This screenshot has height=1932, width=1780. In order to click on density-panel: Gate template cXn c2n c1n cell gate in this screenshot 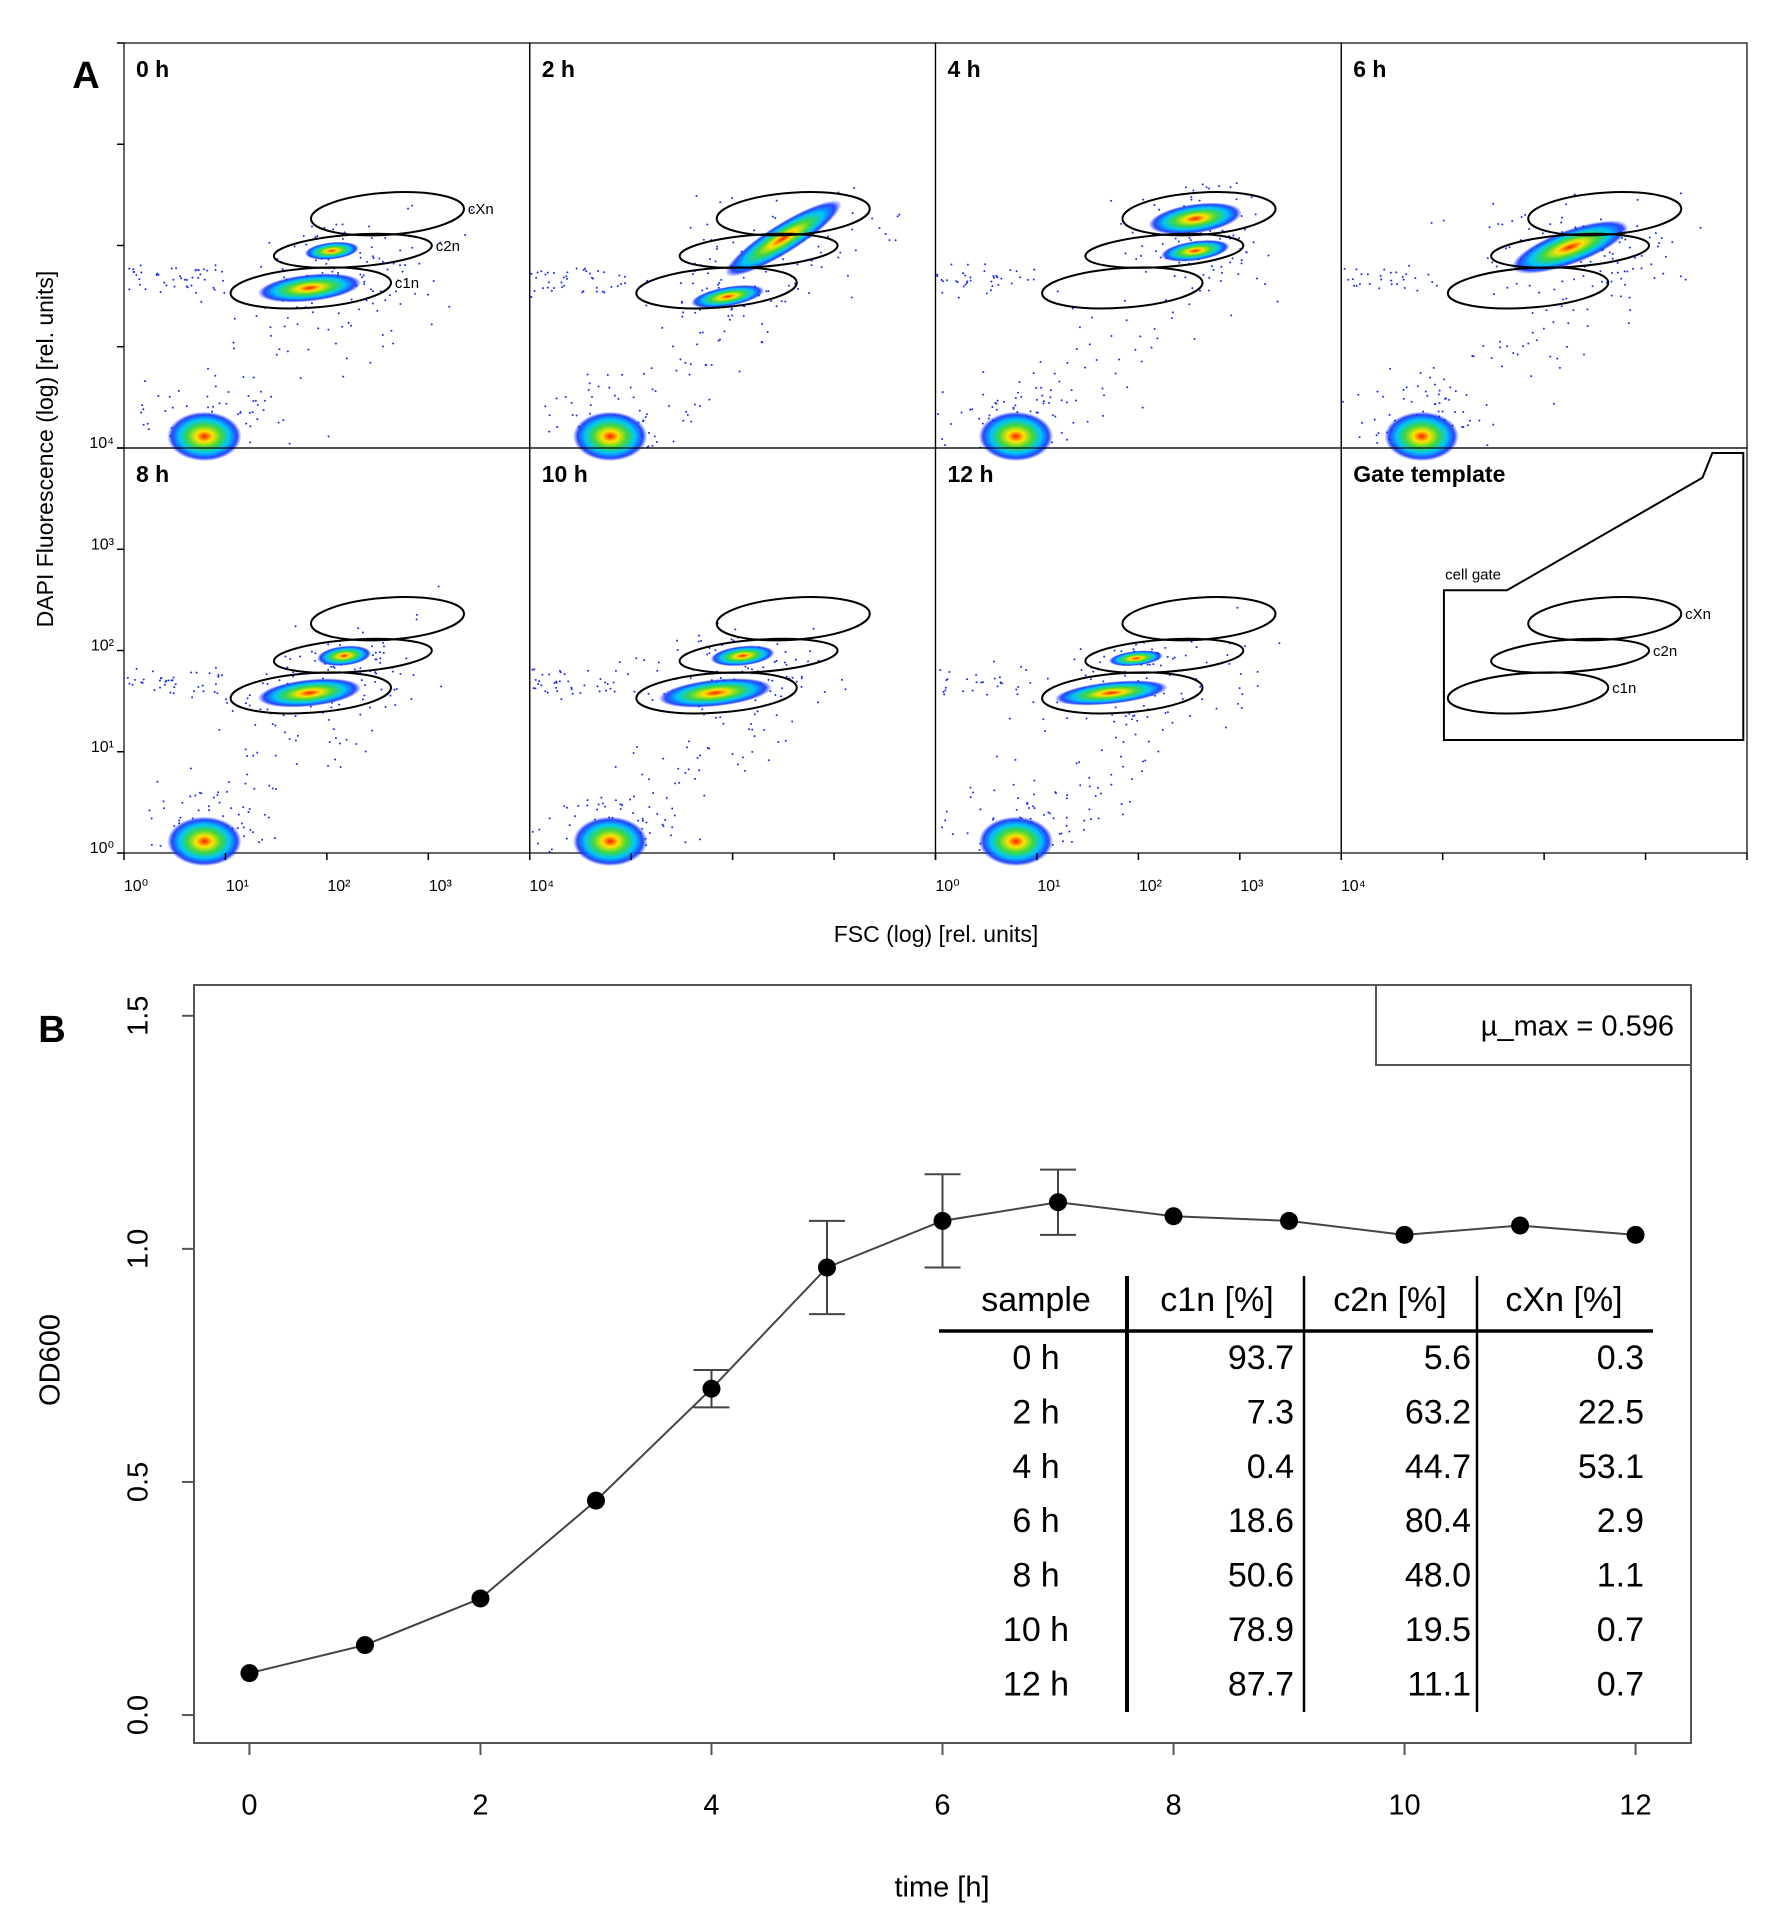, I will do `click(1544, 653)`.